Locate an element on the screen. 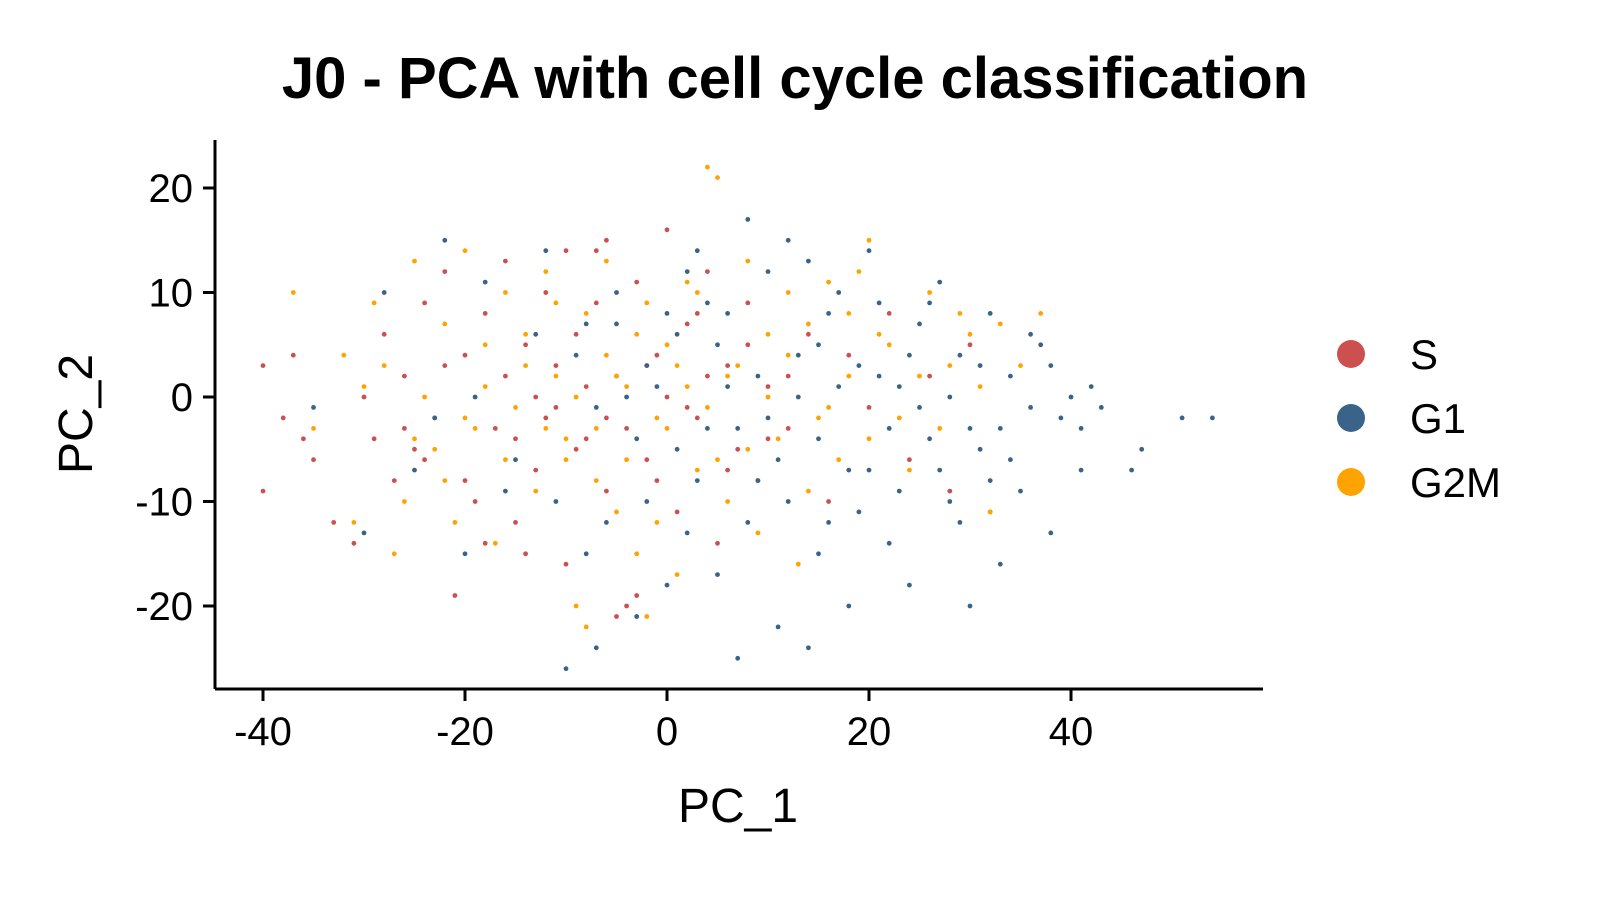  x-tick-label: 40 is located at coordinates (1071, 732).